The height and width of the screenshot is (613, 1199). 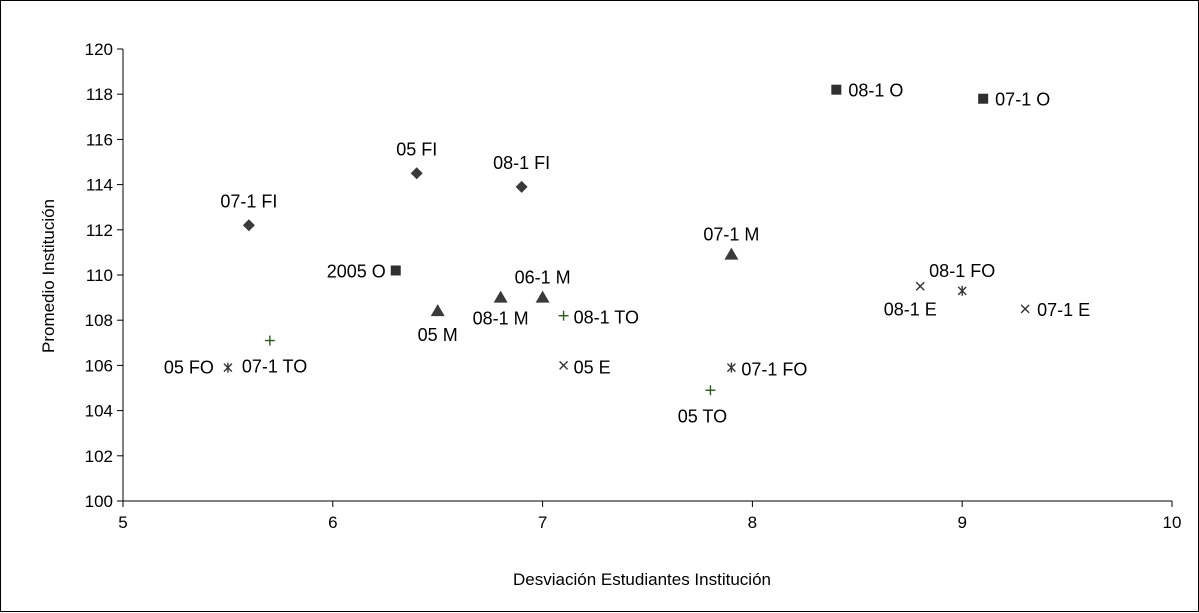 I want to click on x-axis-title: Desviación Estudiantes Institución, so click(x=642, y=579).